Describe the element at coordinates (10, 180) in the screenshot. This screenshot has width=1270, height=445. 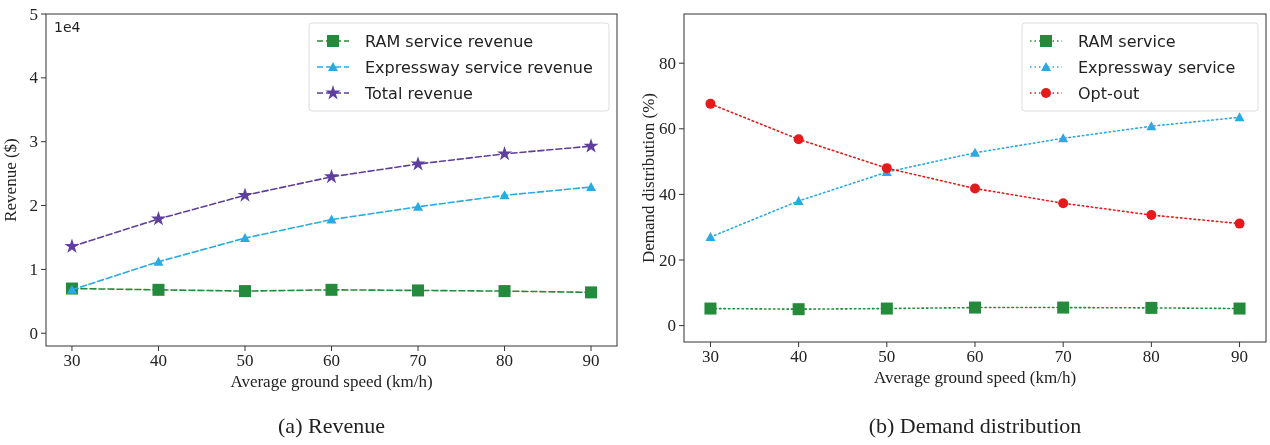
I see `y-axis-title: Revenue ($)` at that location.